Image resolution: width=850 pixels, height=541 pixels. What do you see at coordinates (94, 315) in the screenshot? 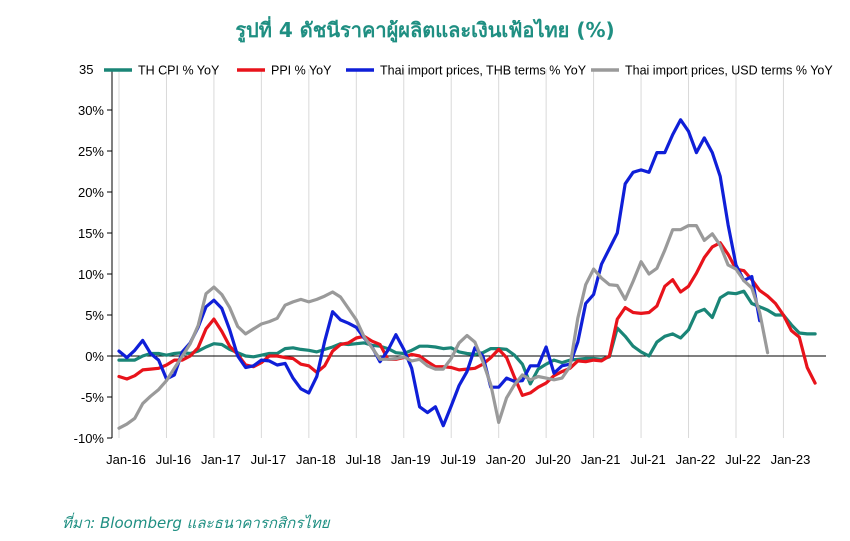
I see `y-tick-label: 5%` at bounding box center [94, 315].